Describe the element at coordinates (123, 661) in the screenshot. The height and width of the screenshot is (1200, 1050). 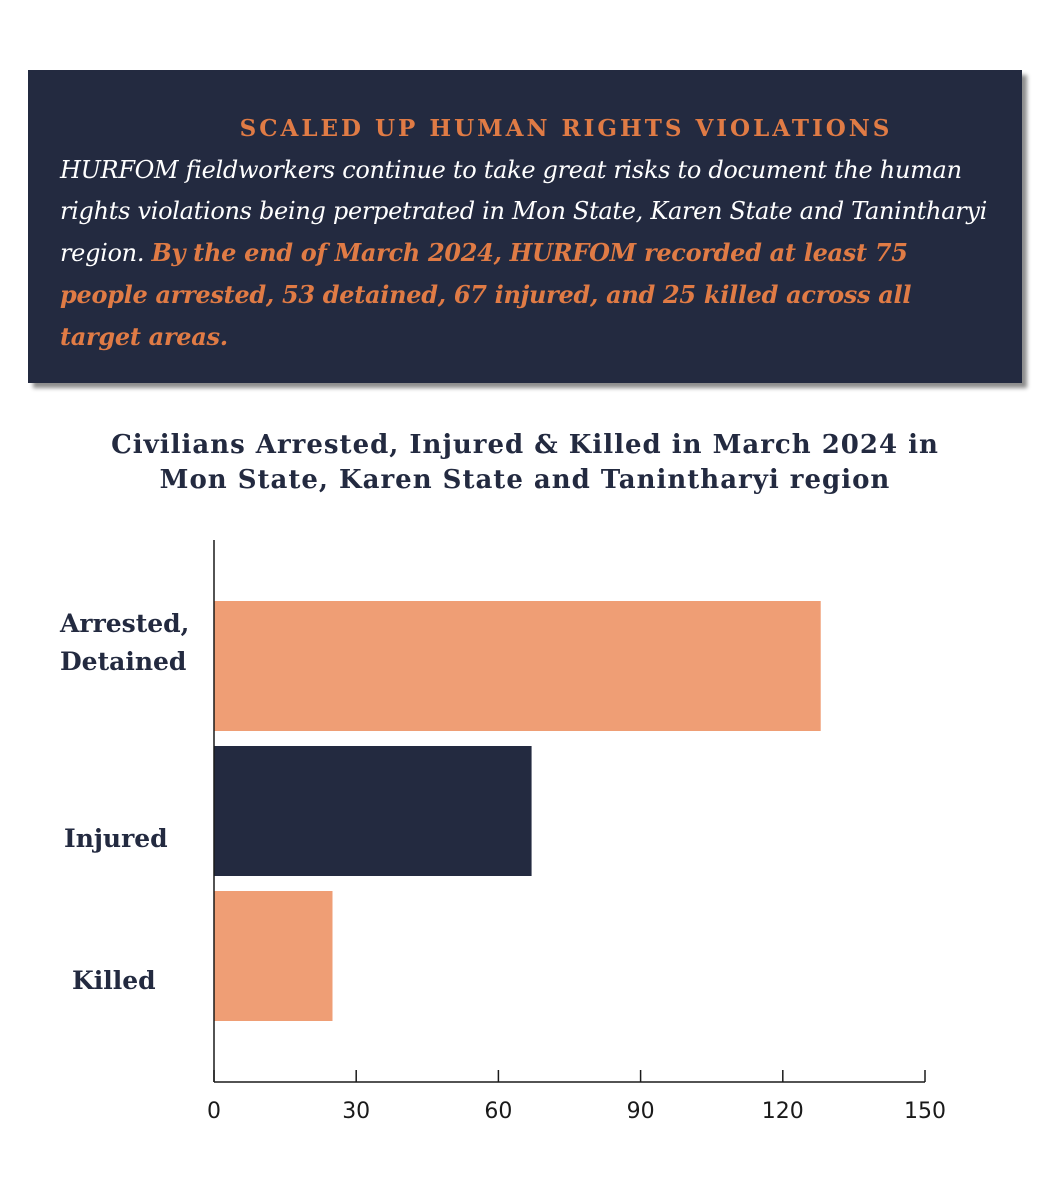
I see `category-label-1-line-2: Detained` at that location.